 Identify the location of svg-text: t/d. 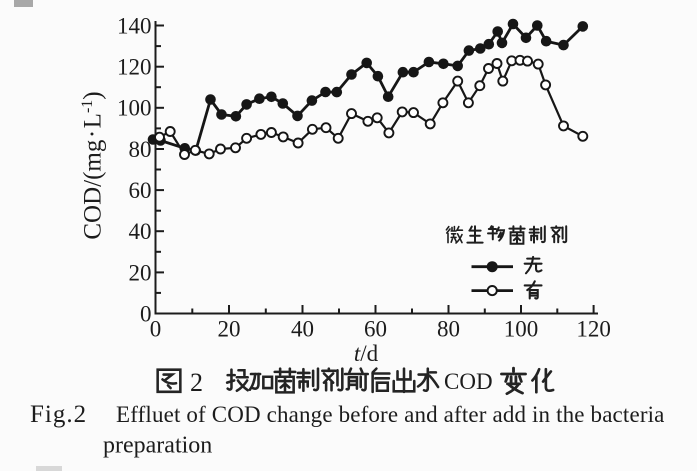
(366, 353).